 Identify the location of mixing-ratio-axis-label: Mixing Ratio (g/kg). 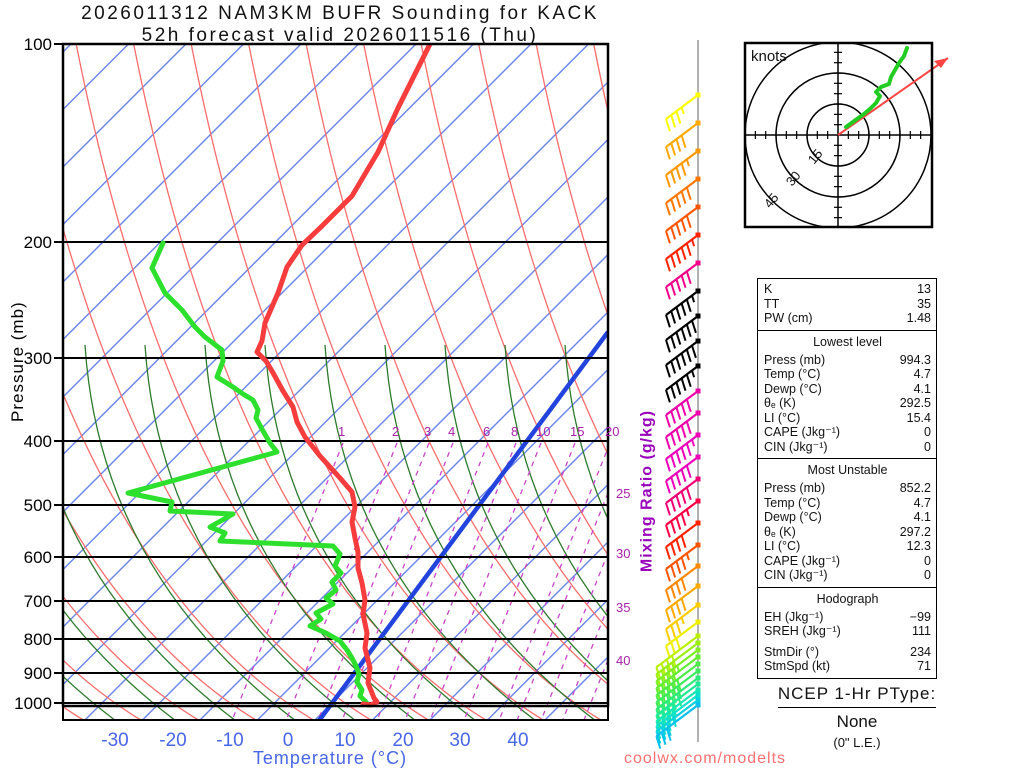
(647, 491).